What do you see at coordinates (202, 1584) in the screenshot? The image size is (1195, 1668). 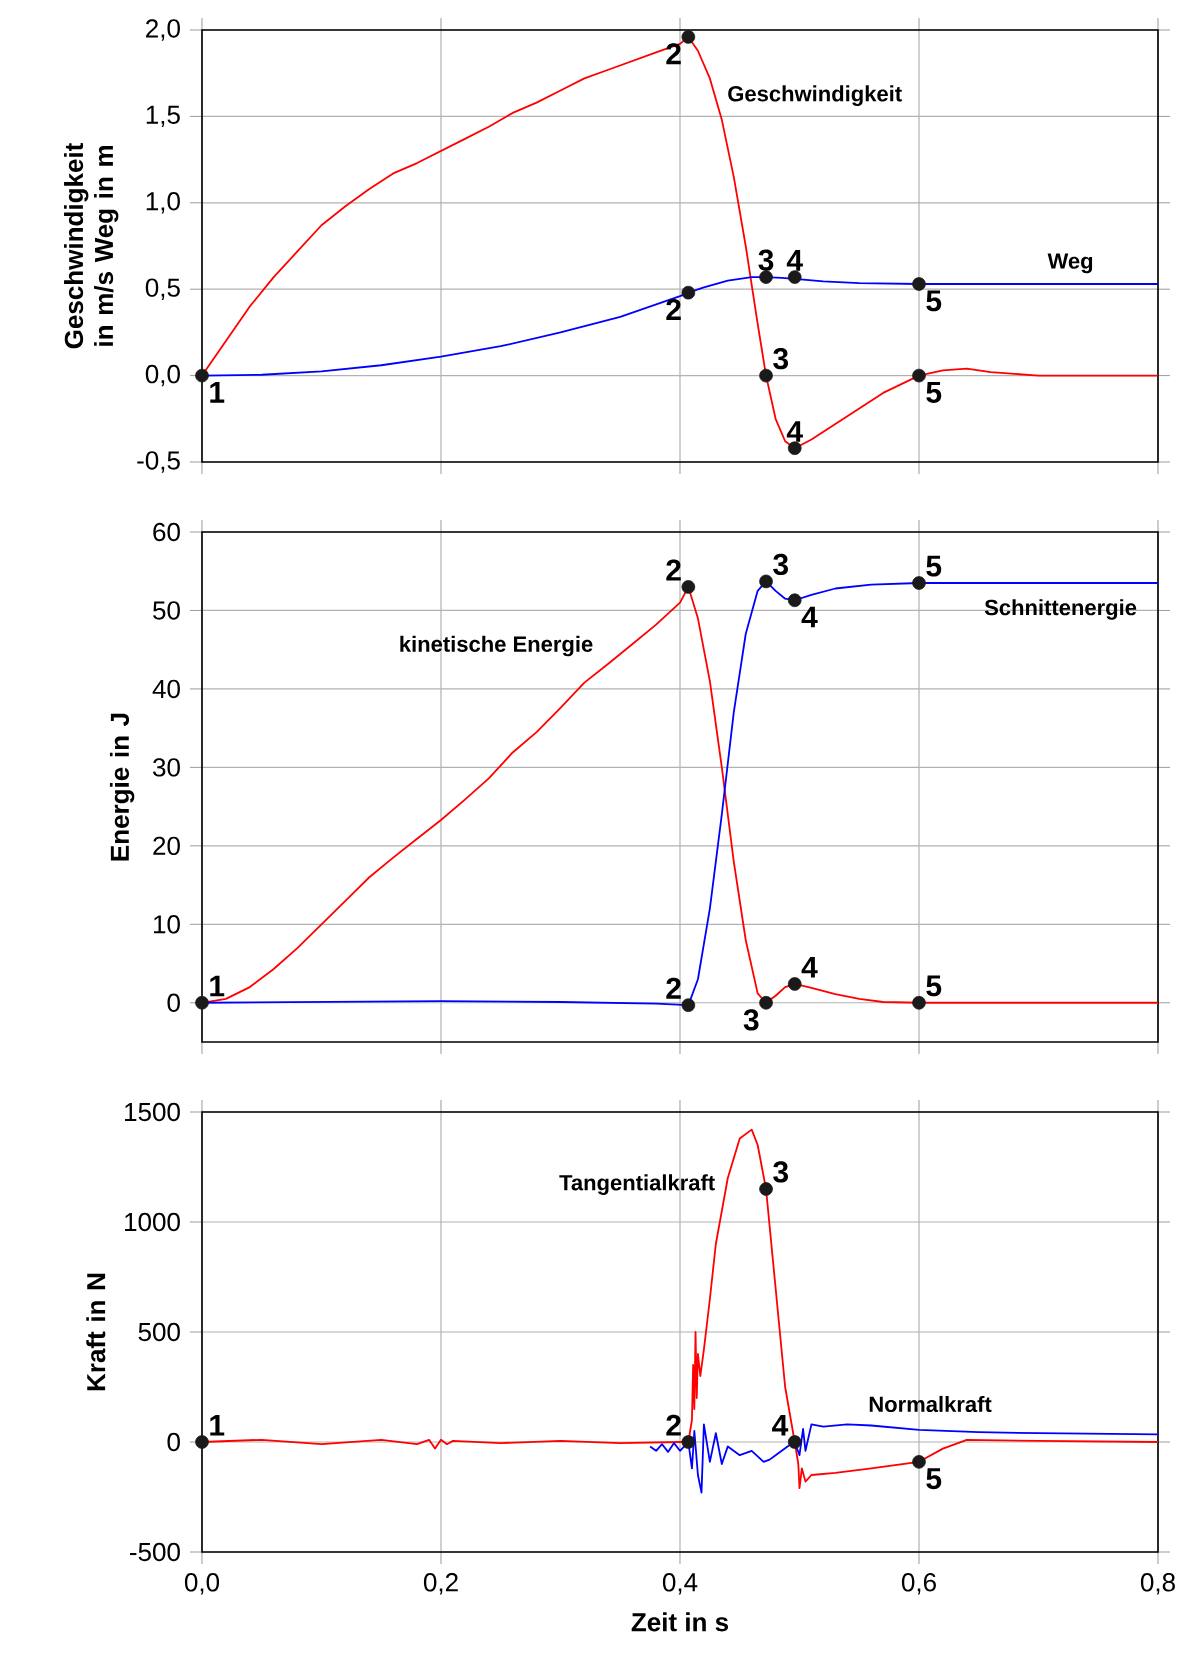 I see `x-tick-label: 0,0` at bounding box center [202, 1584].